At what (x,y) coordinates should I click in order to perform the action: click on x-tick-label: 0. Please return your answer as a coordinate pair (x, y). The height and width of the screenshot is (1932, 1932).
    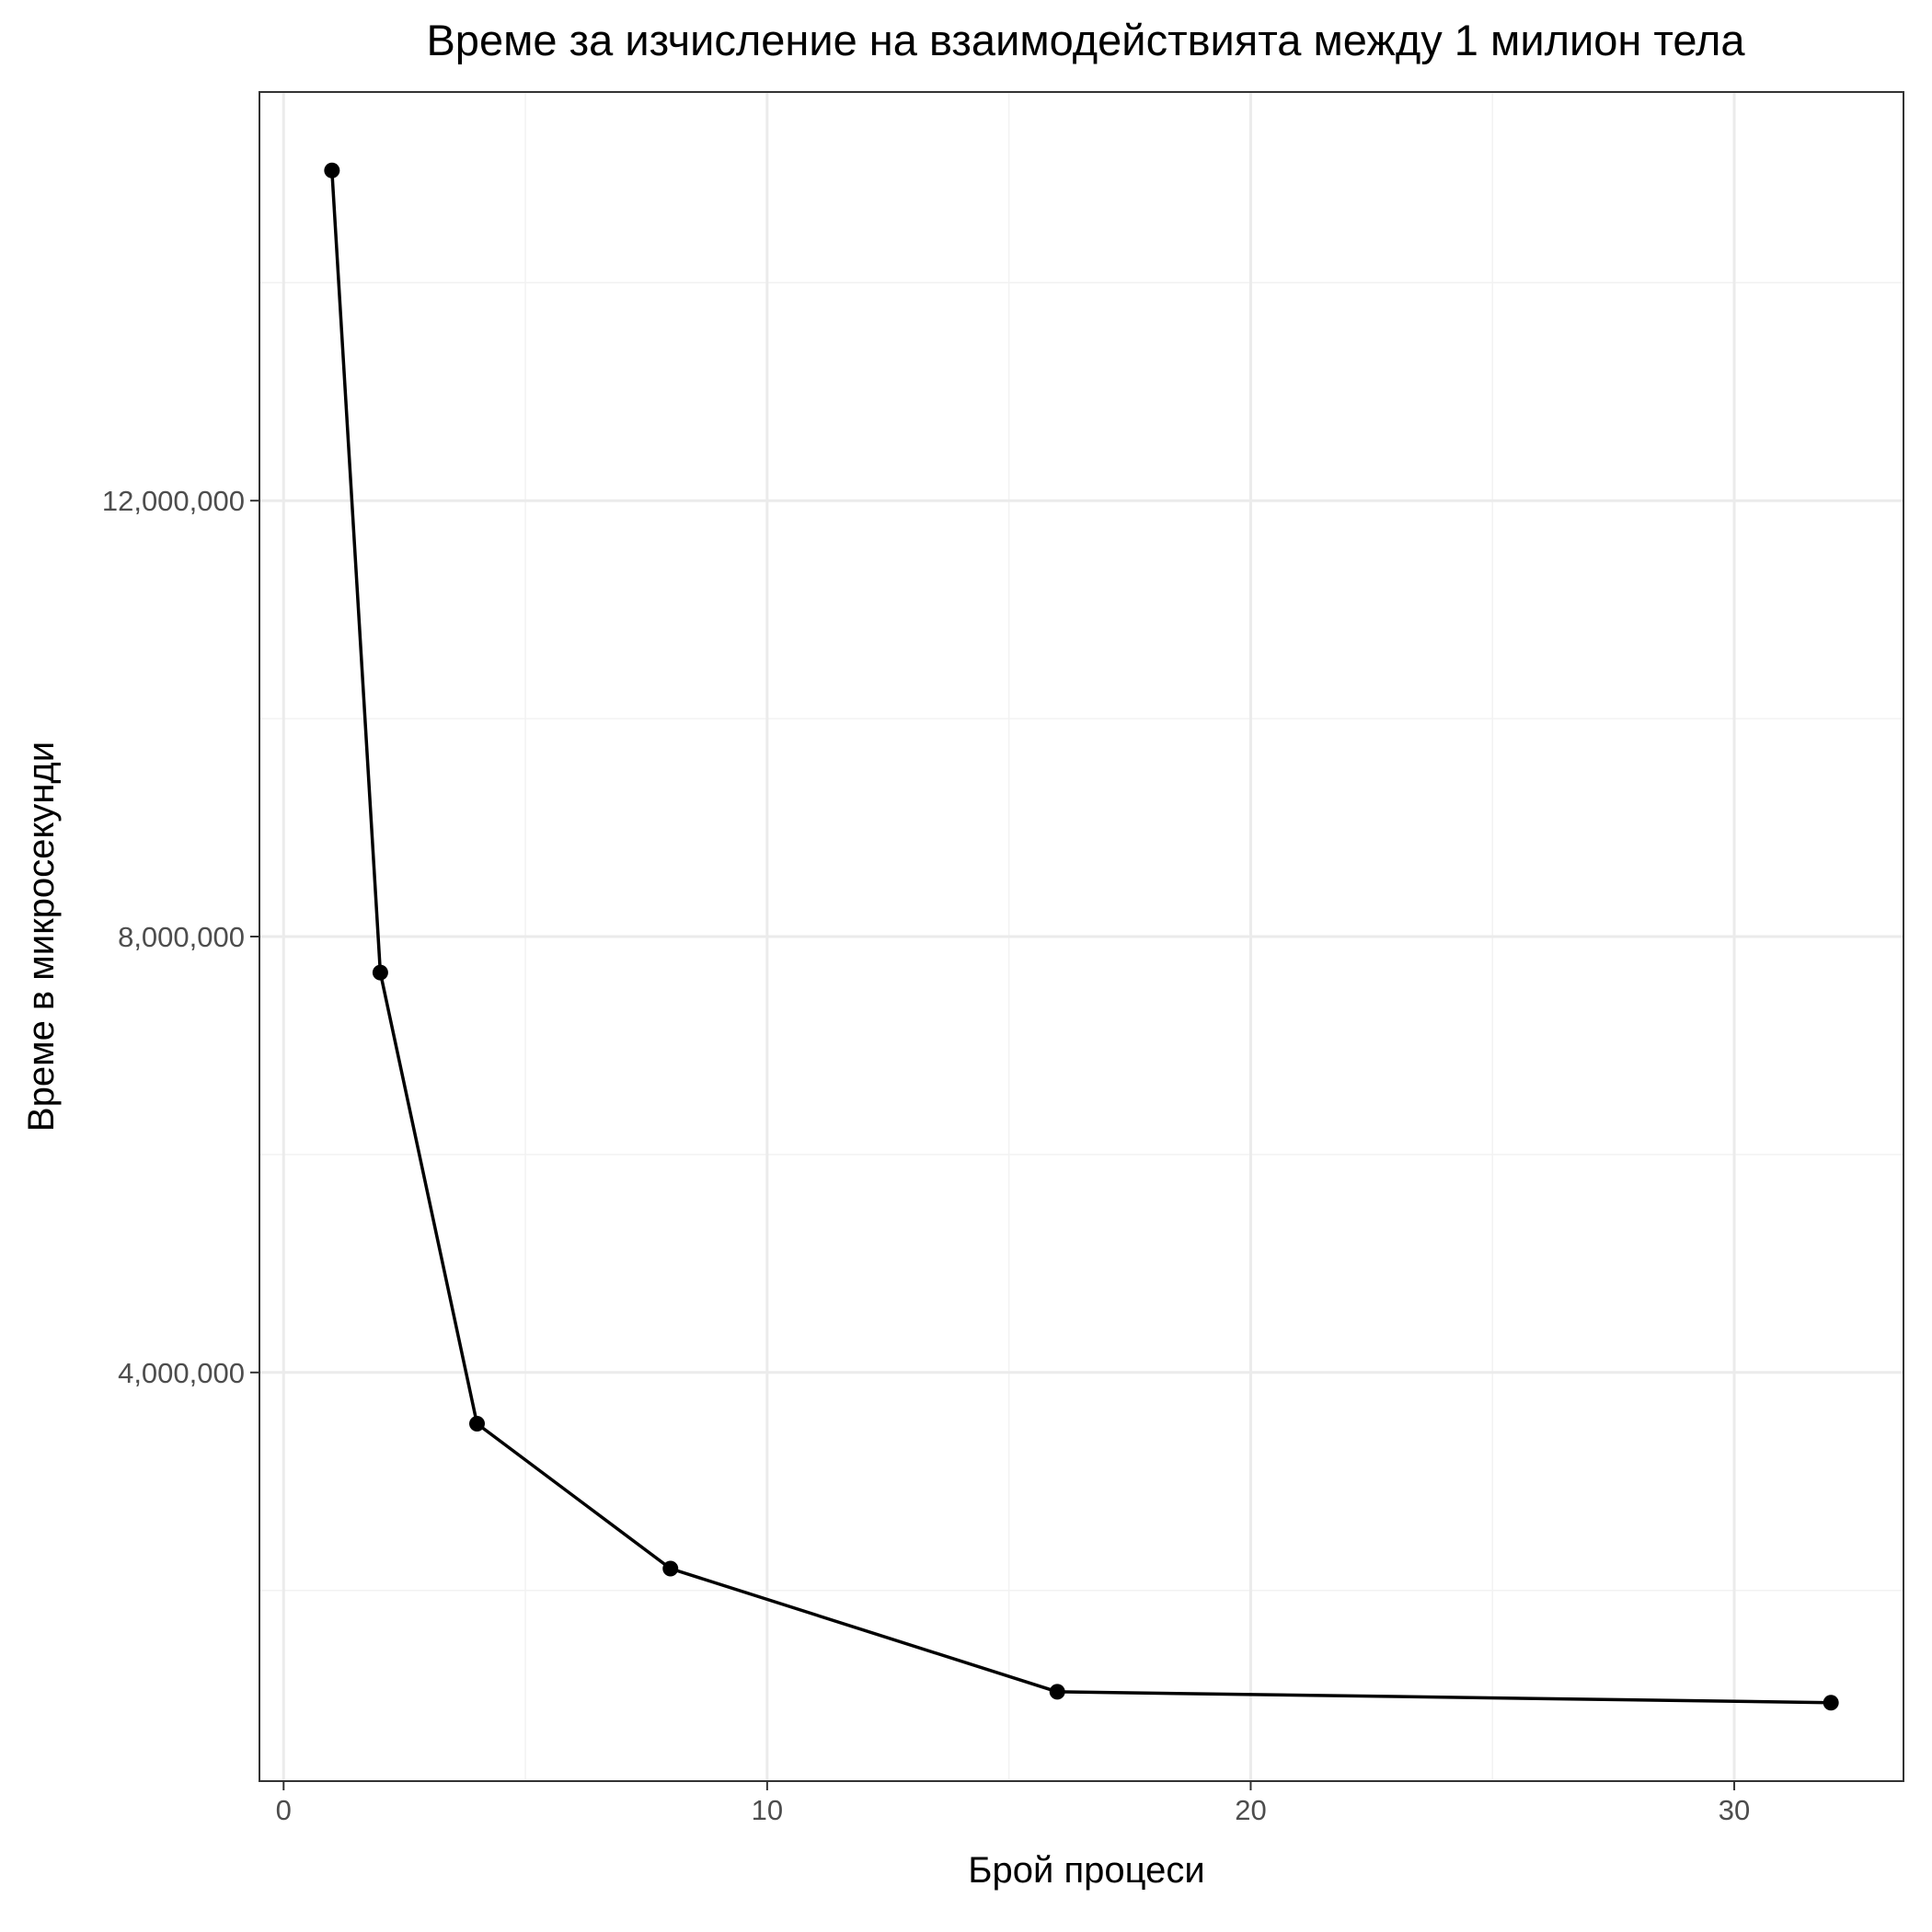
    Looking at the image, I should click on (284, 1810).